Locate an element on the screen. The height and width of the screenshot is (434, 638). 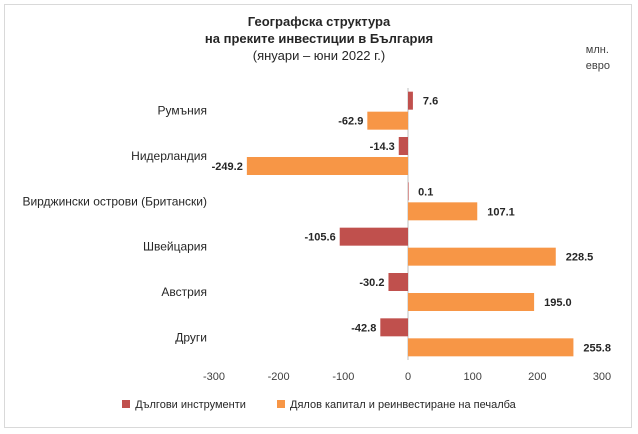
legend-item-equity: Дялов капитал и реинвестиране на печалба is located at coordinates (396, 405).